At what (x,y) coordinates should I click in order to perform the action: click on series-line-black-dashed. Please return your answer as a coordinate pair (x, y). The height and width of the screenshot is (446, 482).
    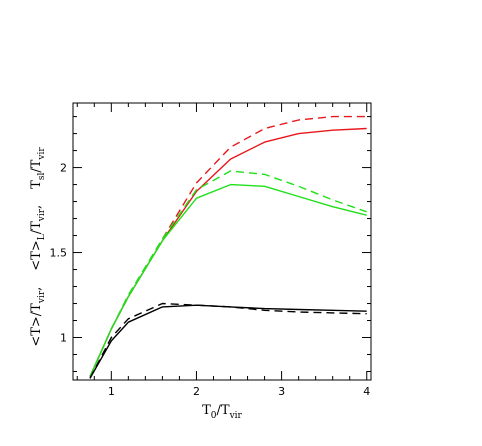
    Looking at the image, I should click on (228, 340).